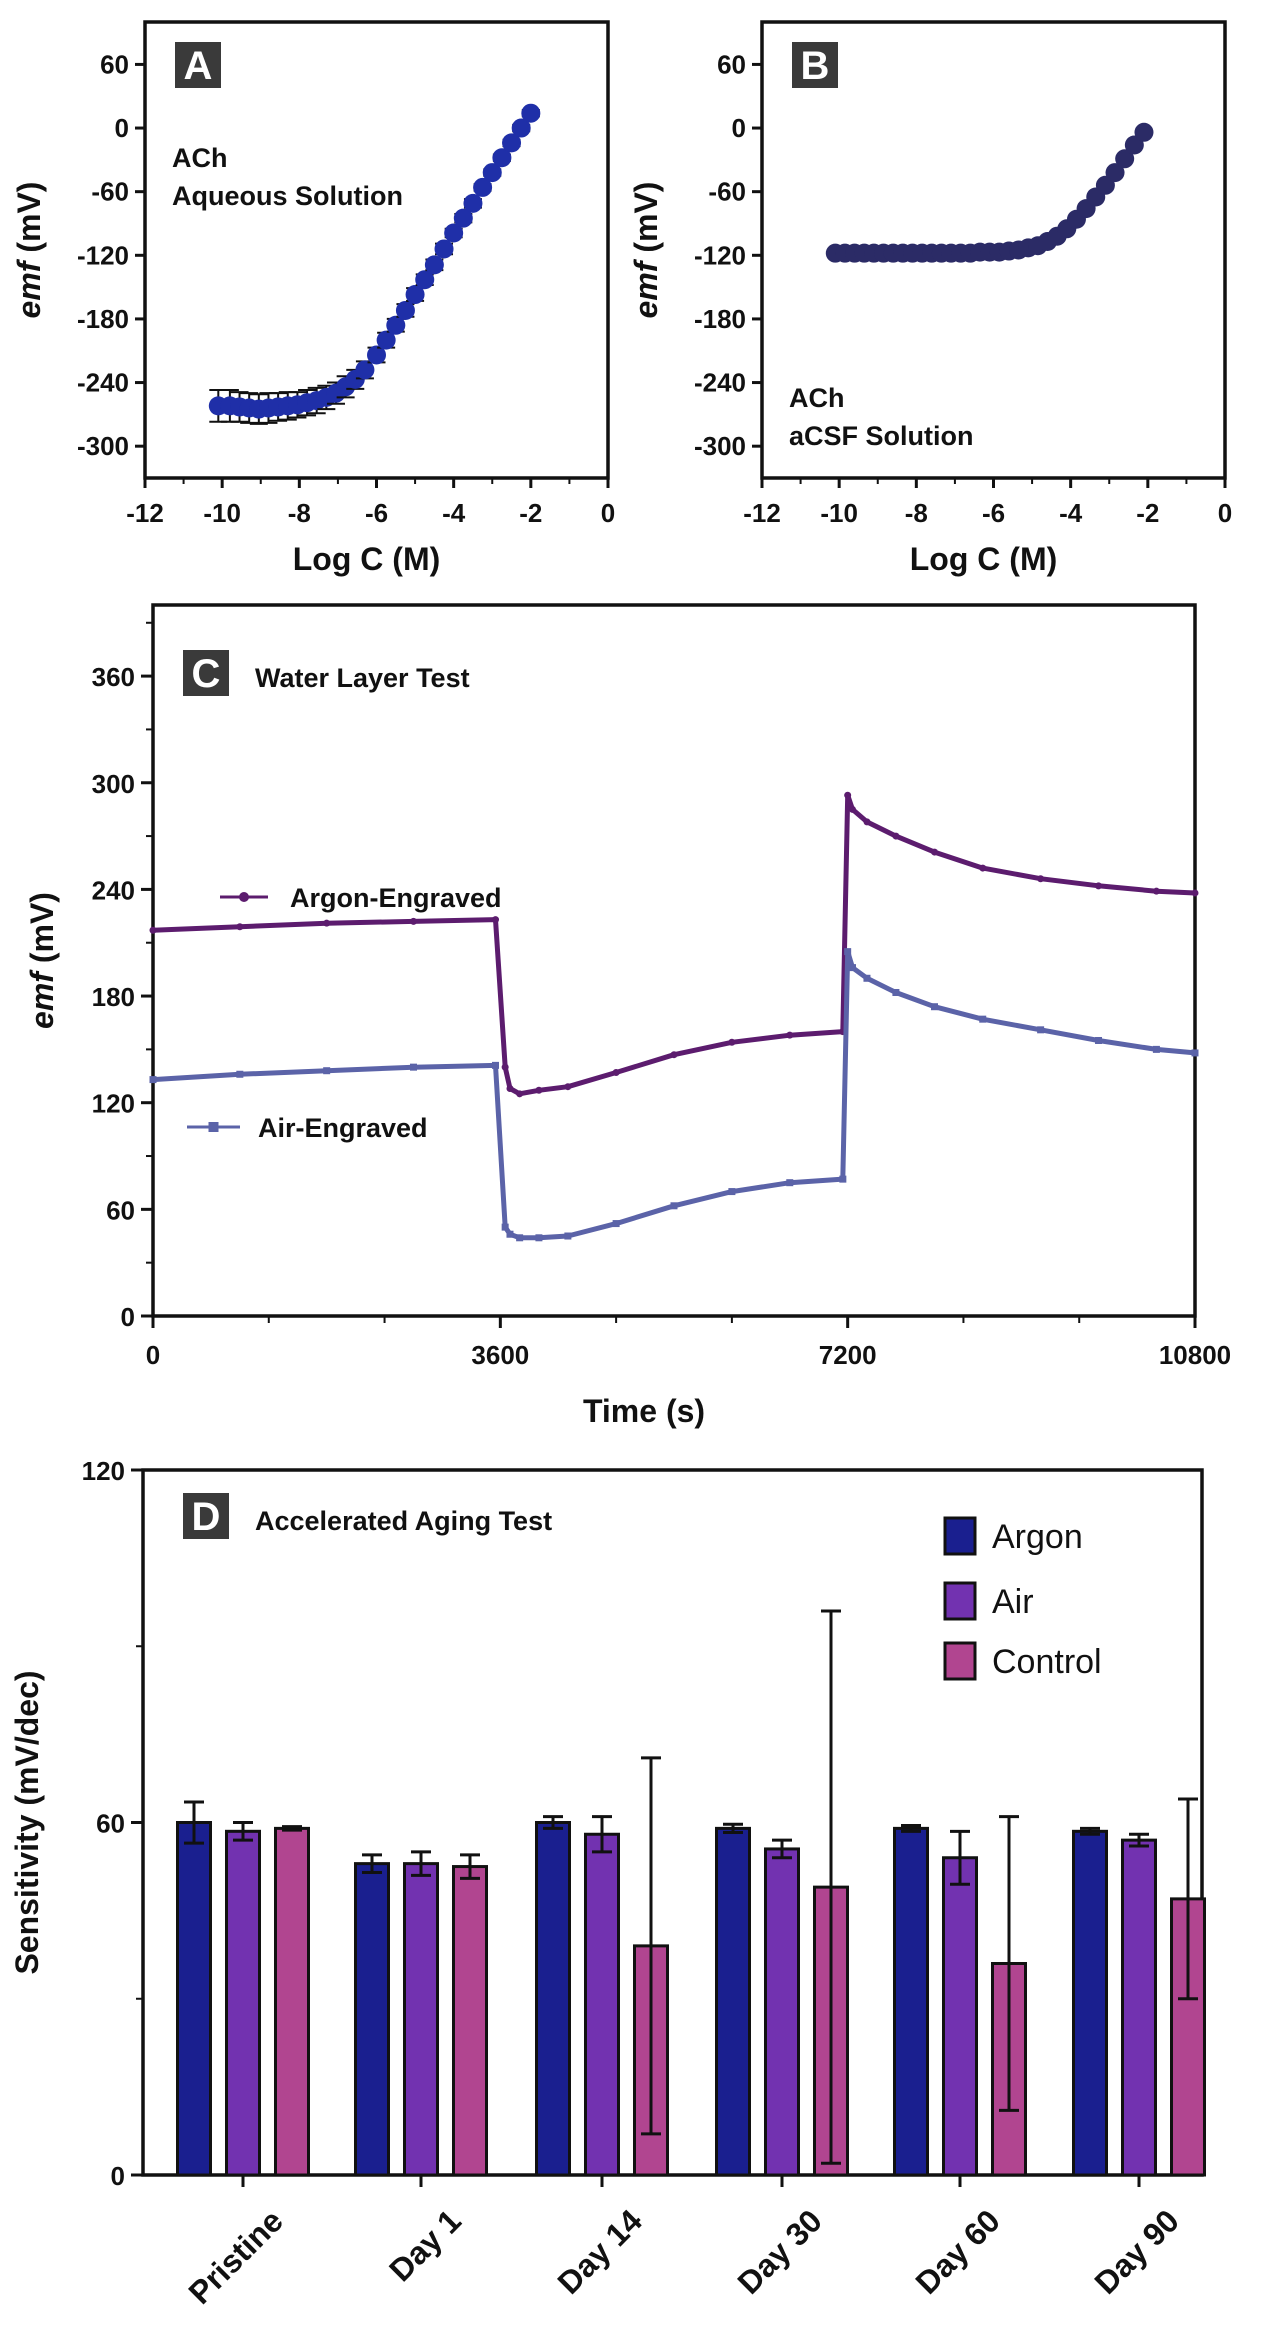  I want to click on y-tick-label: 300, so click(113, 784).